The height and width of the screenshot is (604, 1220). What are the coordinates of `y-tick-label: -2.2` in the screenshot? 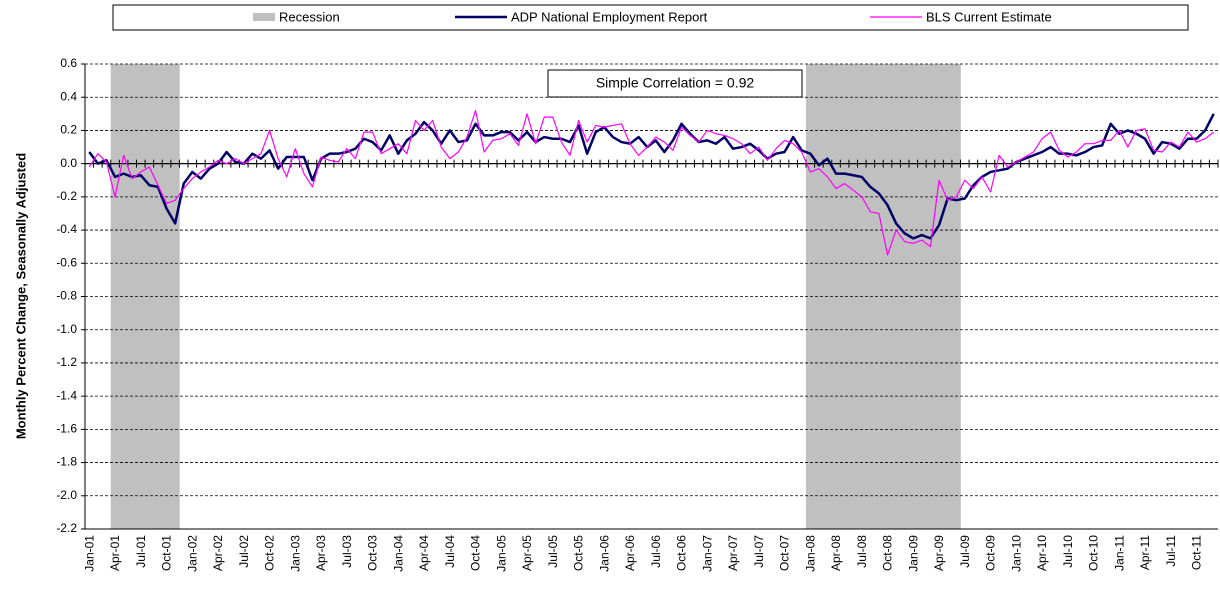 It's located at (66, 528).